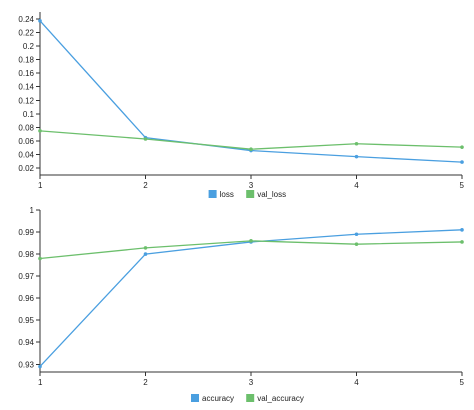 The width and height of the screenshot is (474, 410). What do you see at coordinates (218, 398) in the screenshot?
I see `legend-label-accuracy: accuracy` at bounding box center [218, 398].